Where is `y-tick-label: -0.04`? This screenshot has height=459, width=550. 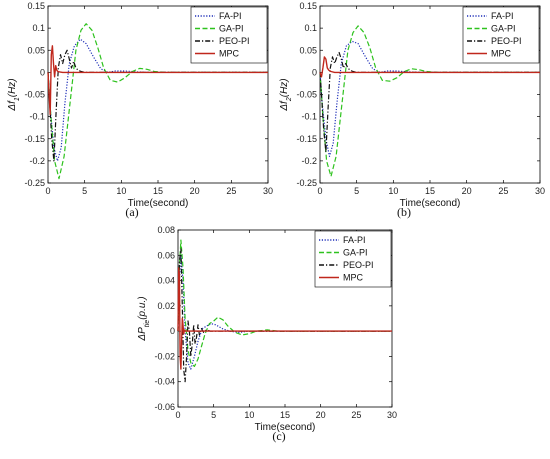
y-tick-label: -0.04 is located at coordinates (164, 382).